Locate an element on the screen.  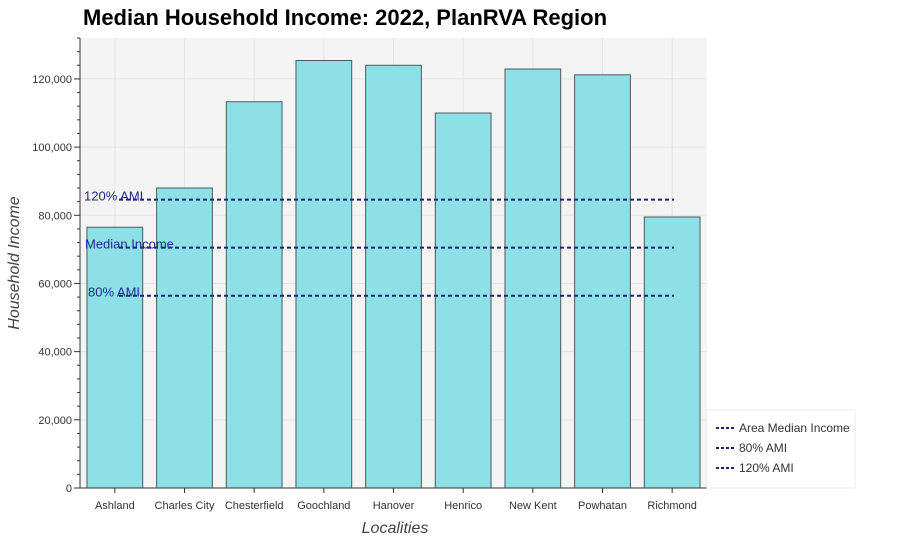
reference-label-ami80: 80% AMI is located at coordinates (114, 292).